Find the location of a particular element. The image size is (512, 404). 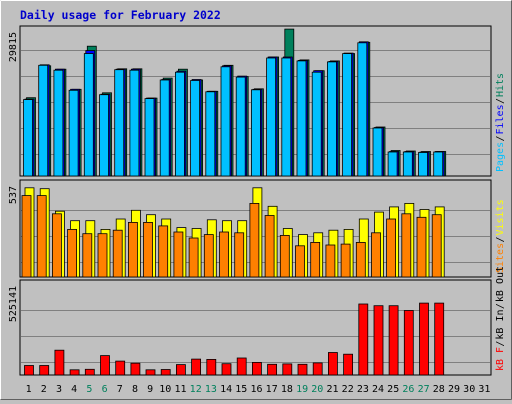

day-label-10: 10 is located at coordinates (165, 389).